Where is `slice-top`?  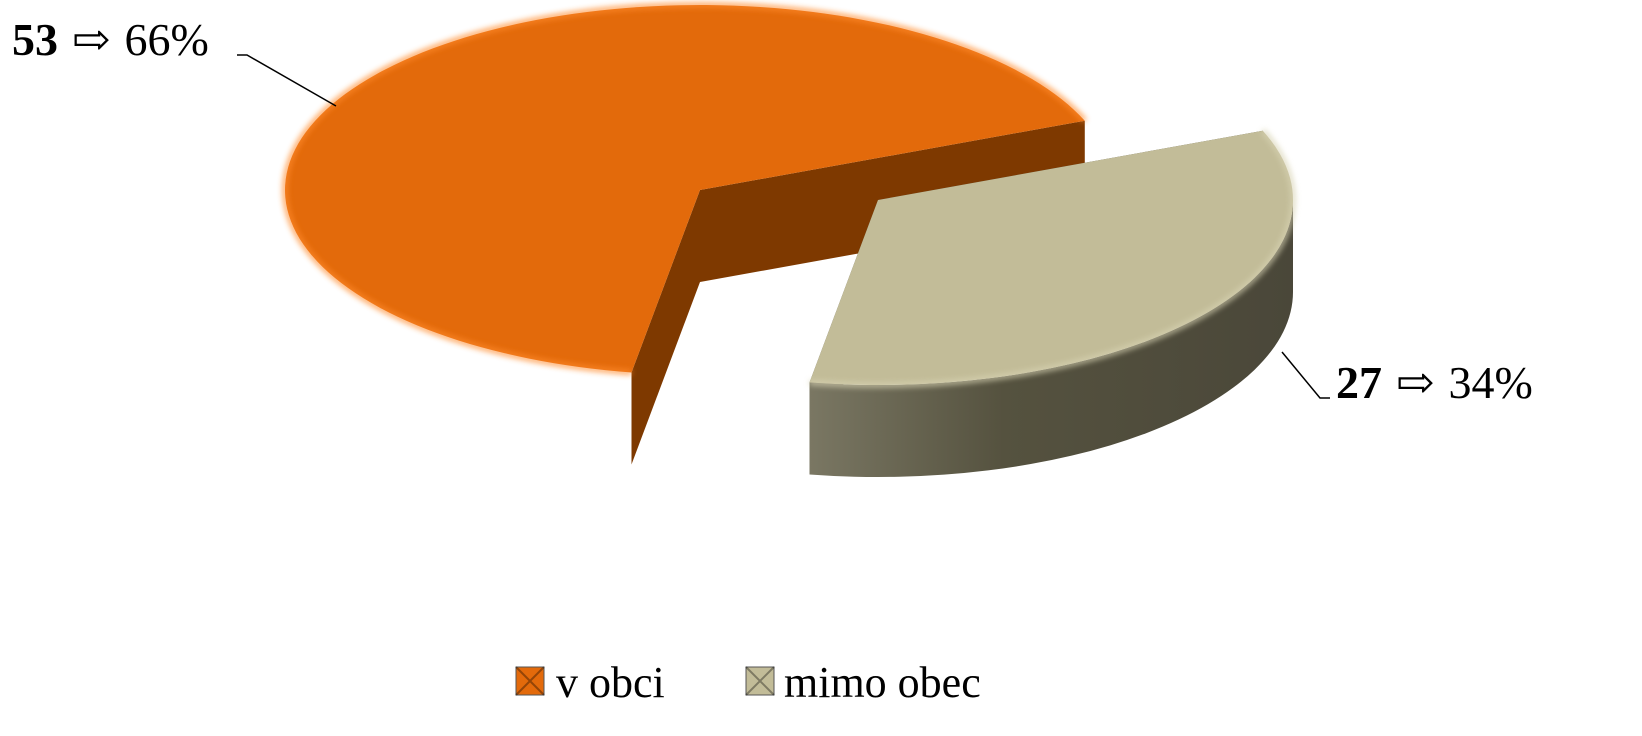 slice-top is located at coordinates (1051, 257).